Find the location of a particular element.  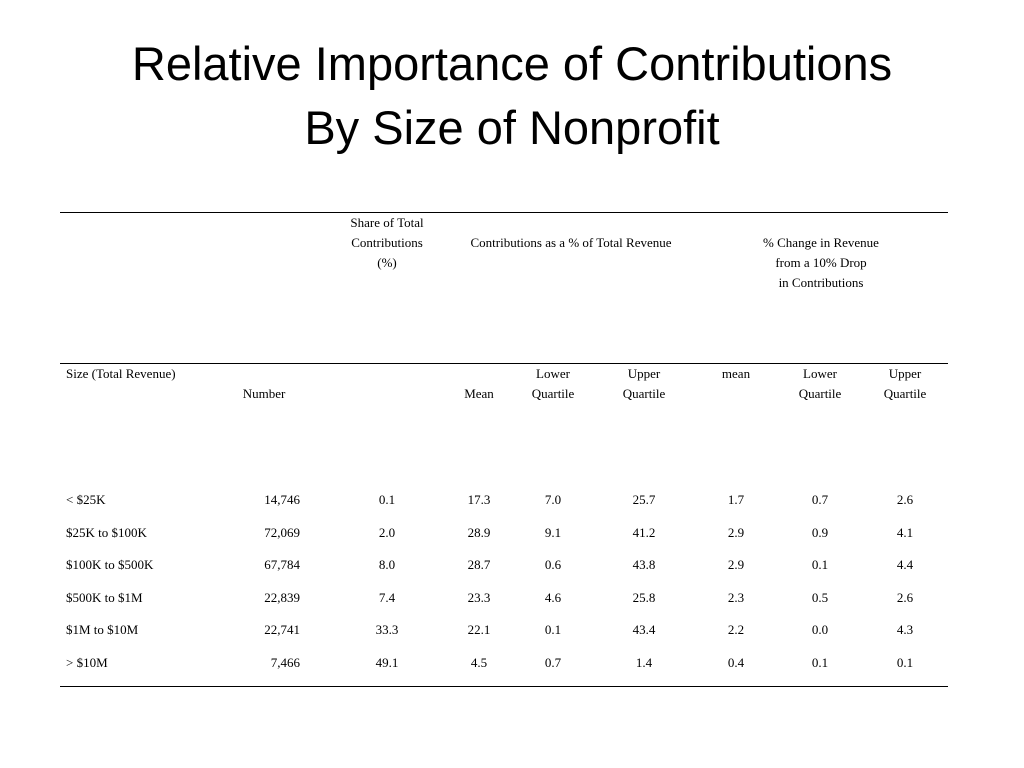

header-upper-quartile: Upper Quartile is located at coordinates (644, 384).